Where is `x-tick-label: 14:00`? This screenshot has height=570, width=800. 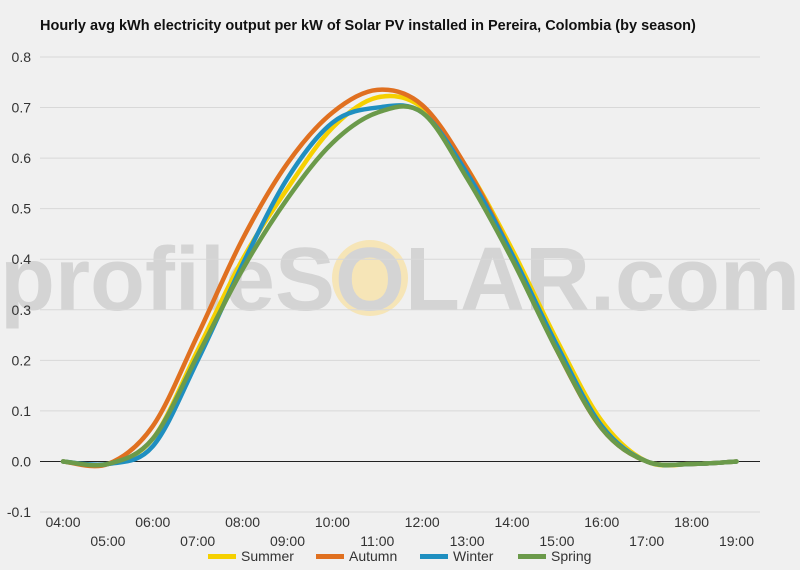 x-tick-label: 14:00 is located at coordinates (511, 522).